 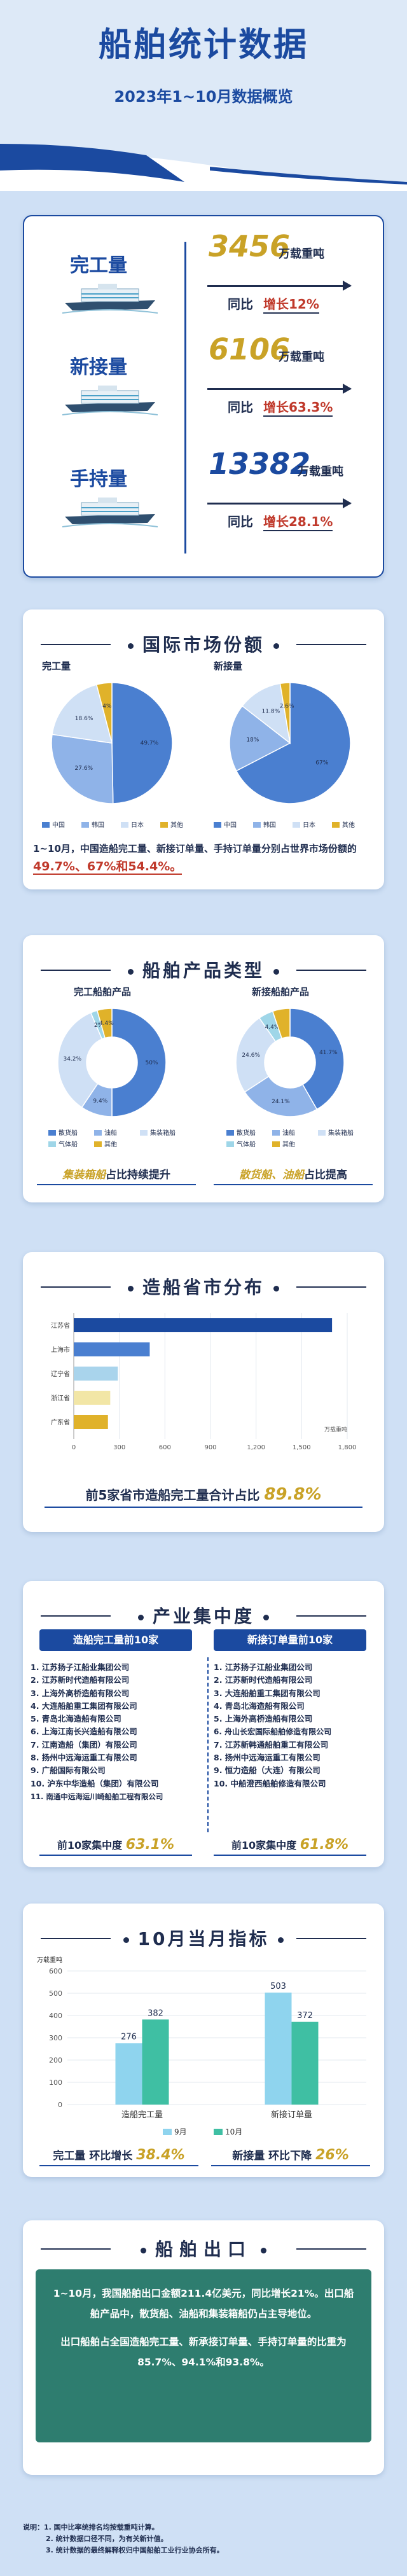 I want to click on section-title: 10月当月指标, so click(x=203, y=1938).